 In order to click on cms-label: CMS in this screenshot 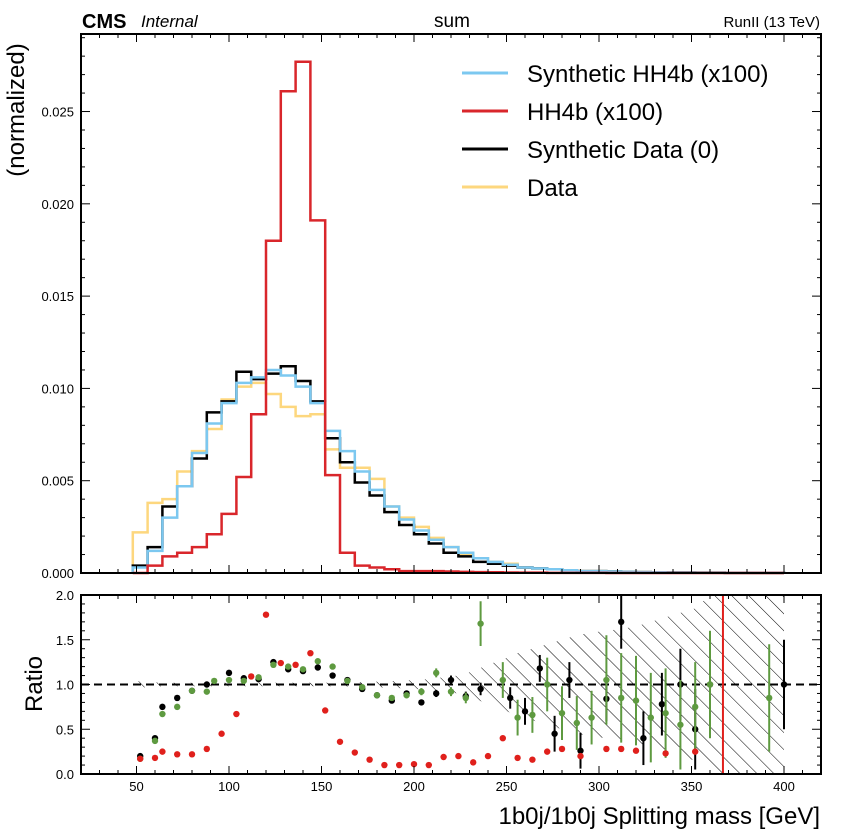, I will do `click(104, 22)`.